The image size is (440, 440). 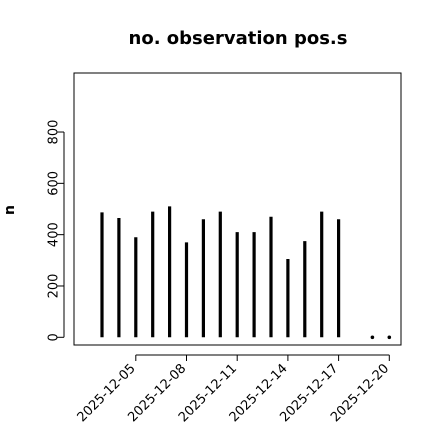 I want to click on y-axis: 0 200 400 600 800, so click(x=56, y=230).